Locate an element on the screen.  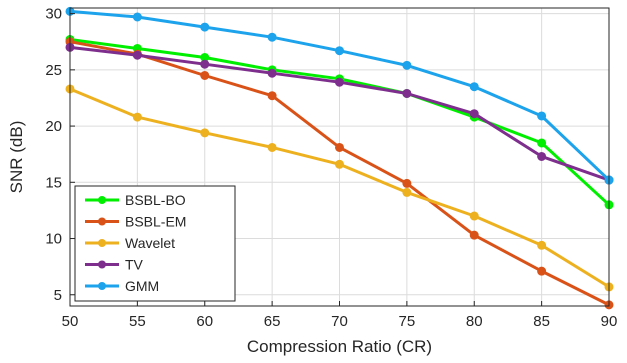
x-tick-label: 60 is located at coordinates (204, 321).